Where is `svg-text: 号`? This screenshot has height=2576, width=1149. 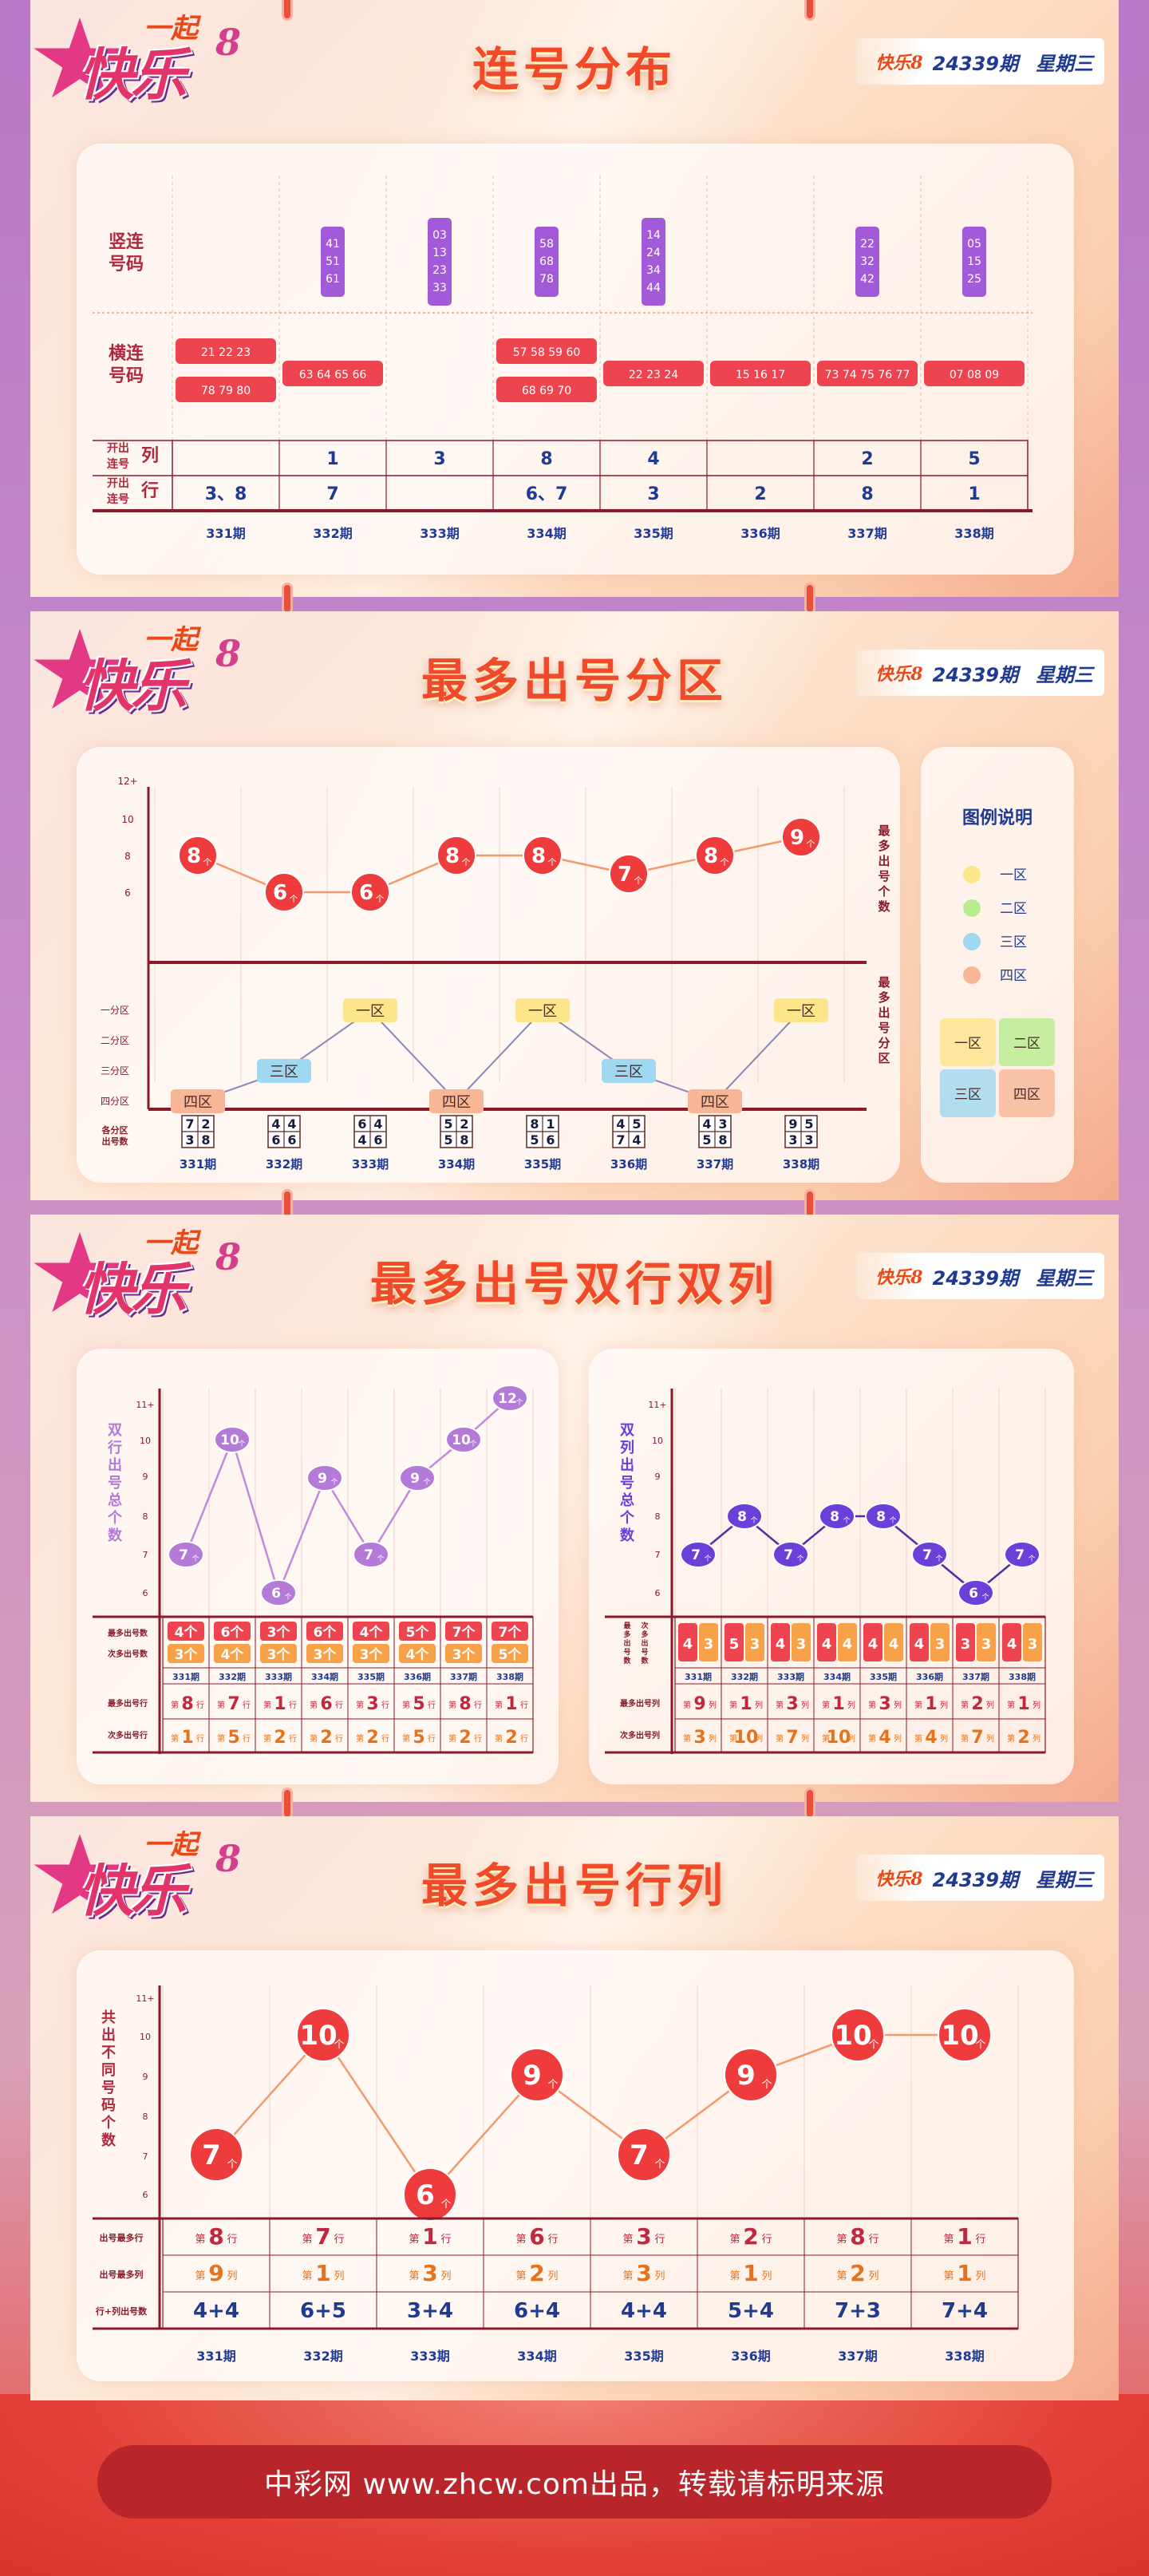 svg-text: 号 is located at coordinates (115, 1483).